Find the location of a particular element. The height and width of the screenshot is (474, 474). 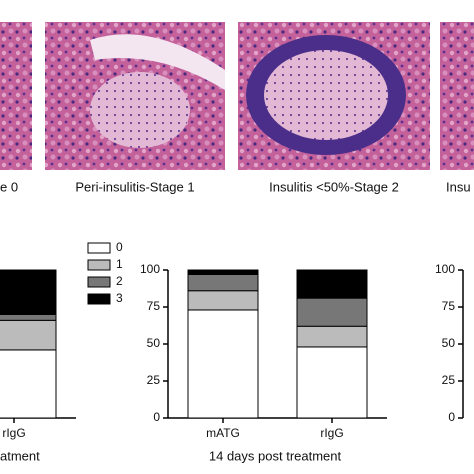

image-label: Insulitis <50%-Stage 2 is located at coordinates (334, 186).